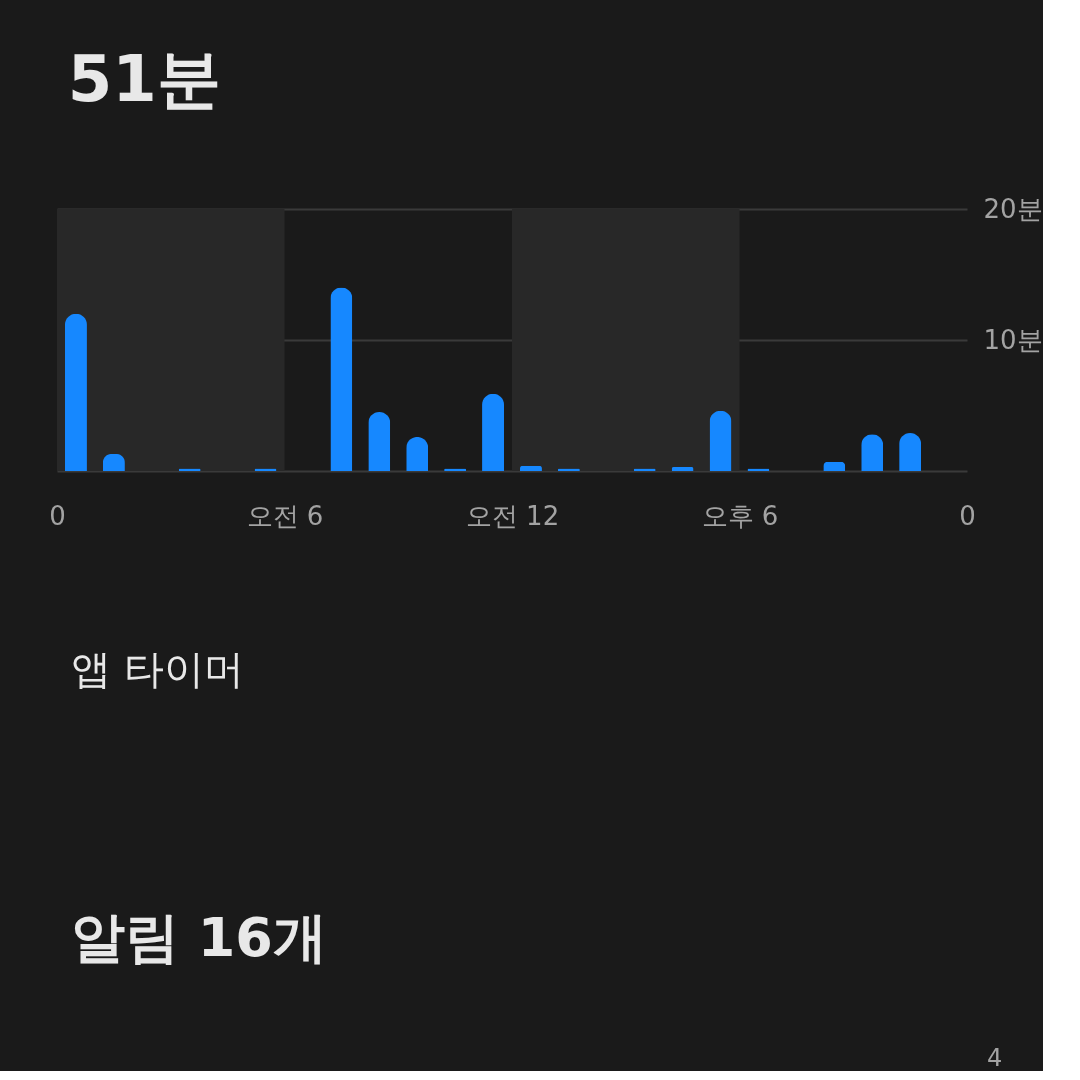  I want to click on chart-title: 51분, so click(144, 79).